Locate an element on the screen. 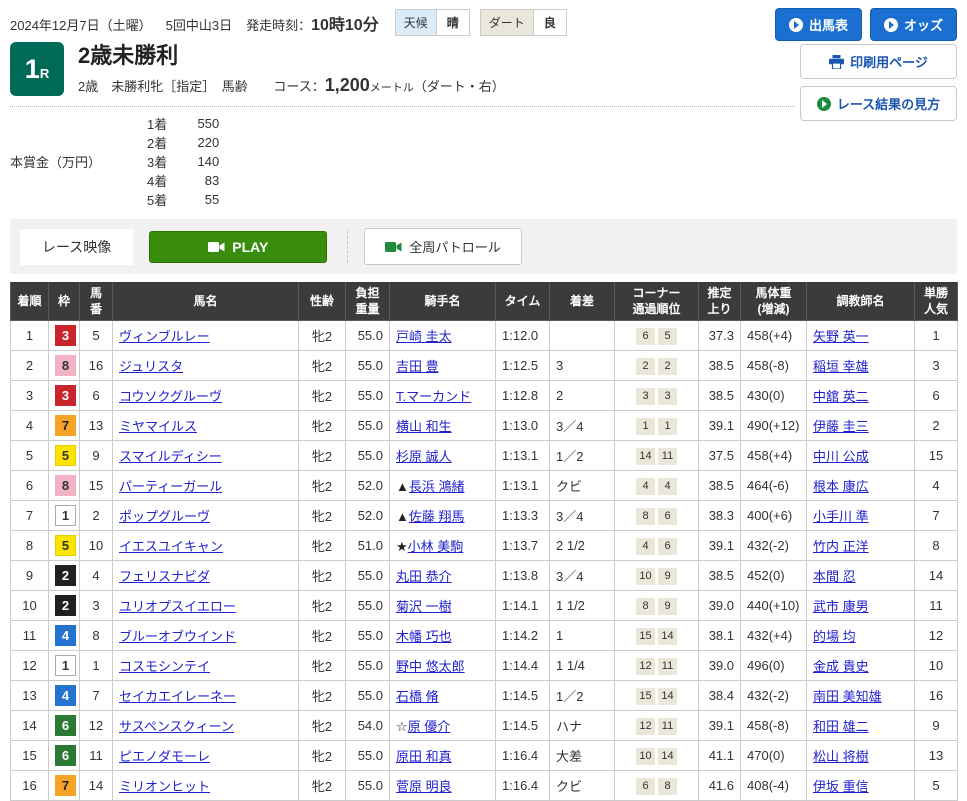 This screenshot has height=801, width=967. trainer-name-link: 松山 将樹 is located at coordinates (841, 757).